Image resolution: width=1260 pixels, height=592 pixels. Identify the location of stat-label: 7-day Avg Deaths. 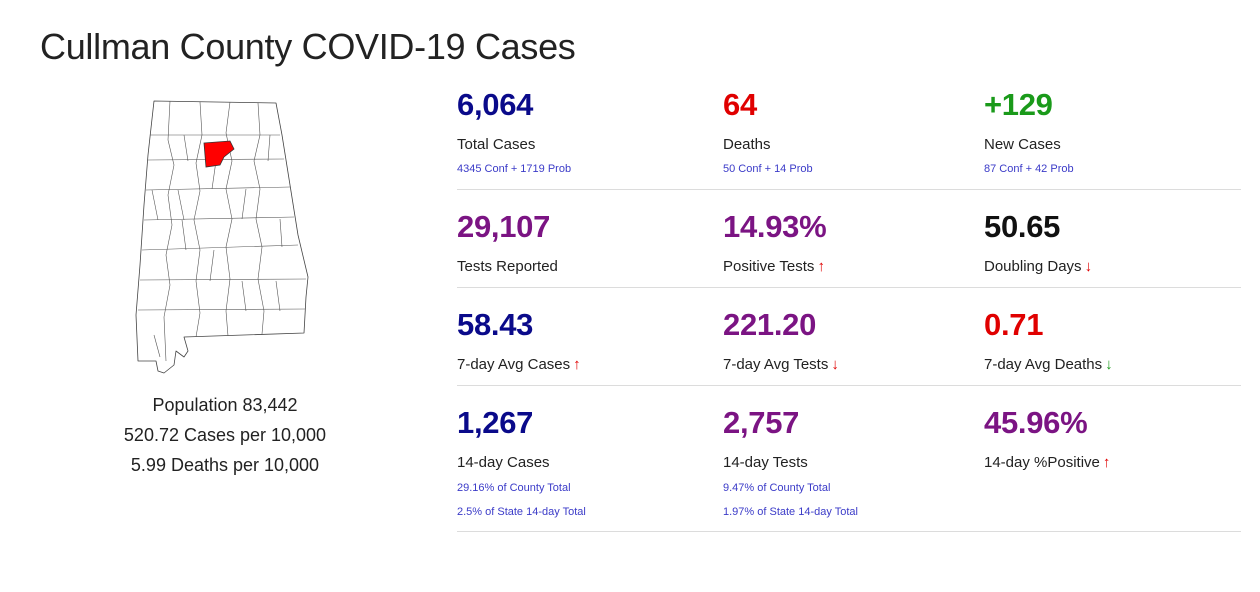
(1043, 364).